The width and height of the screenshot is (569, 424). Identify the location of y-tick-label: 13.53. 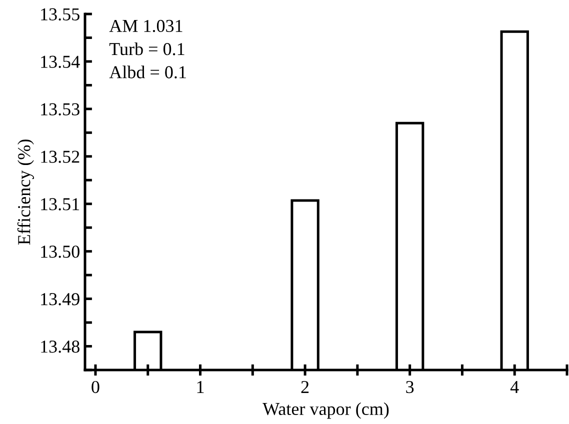
(60, 109).